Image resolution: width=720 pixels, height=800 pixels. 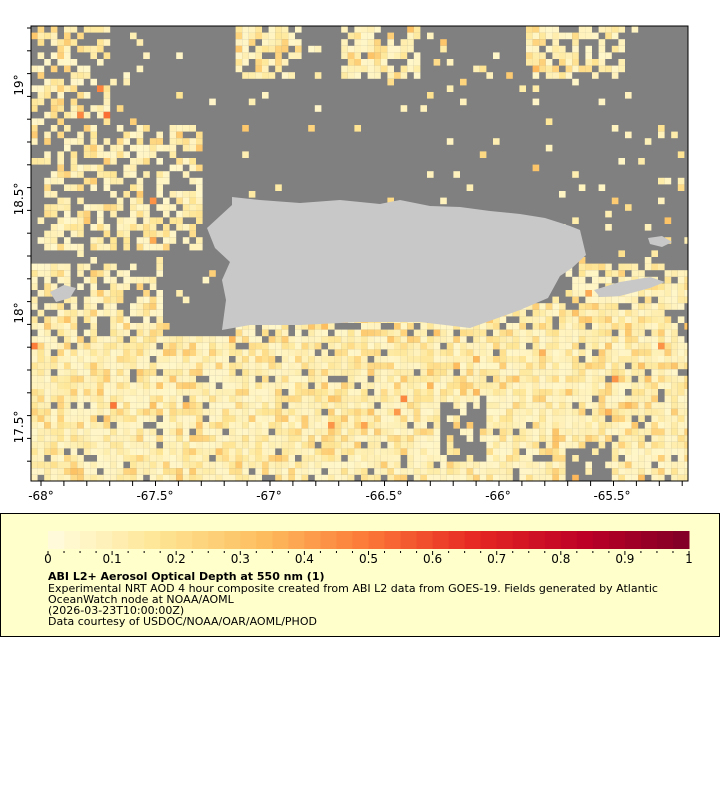 I want to click on colorbar-tick-label: 1, so click(x=689, y=559).